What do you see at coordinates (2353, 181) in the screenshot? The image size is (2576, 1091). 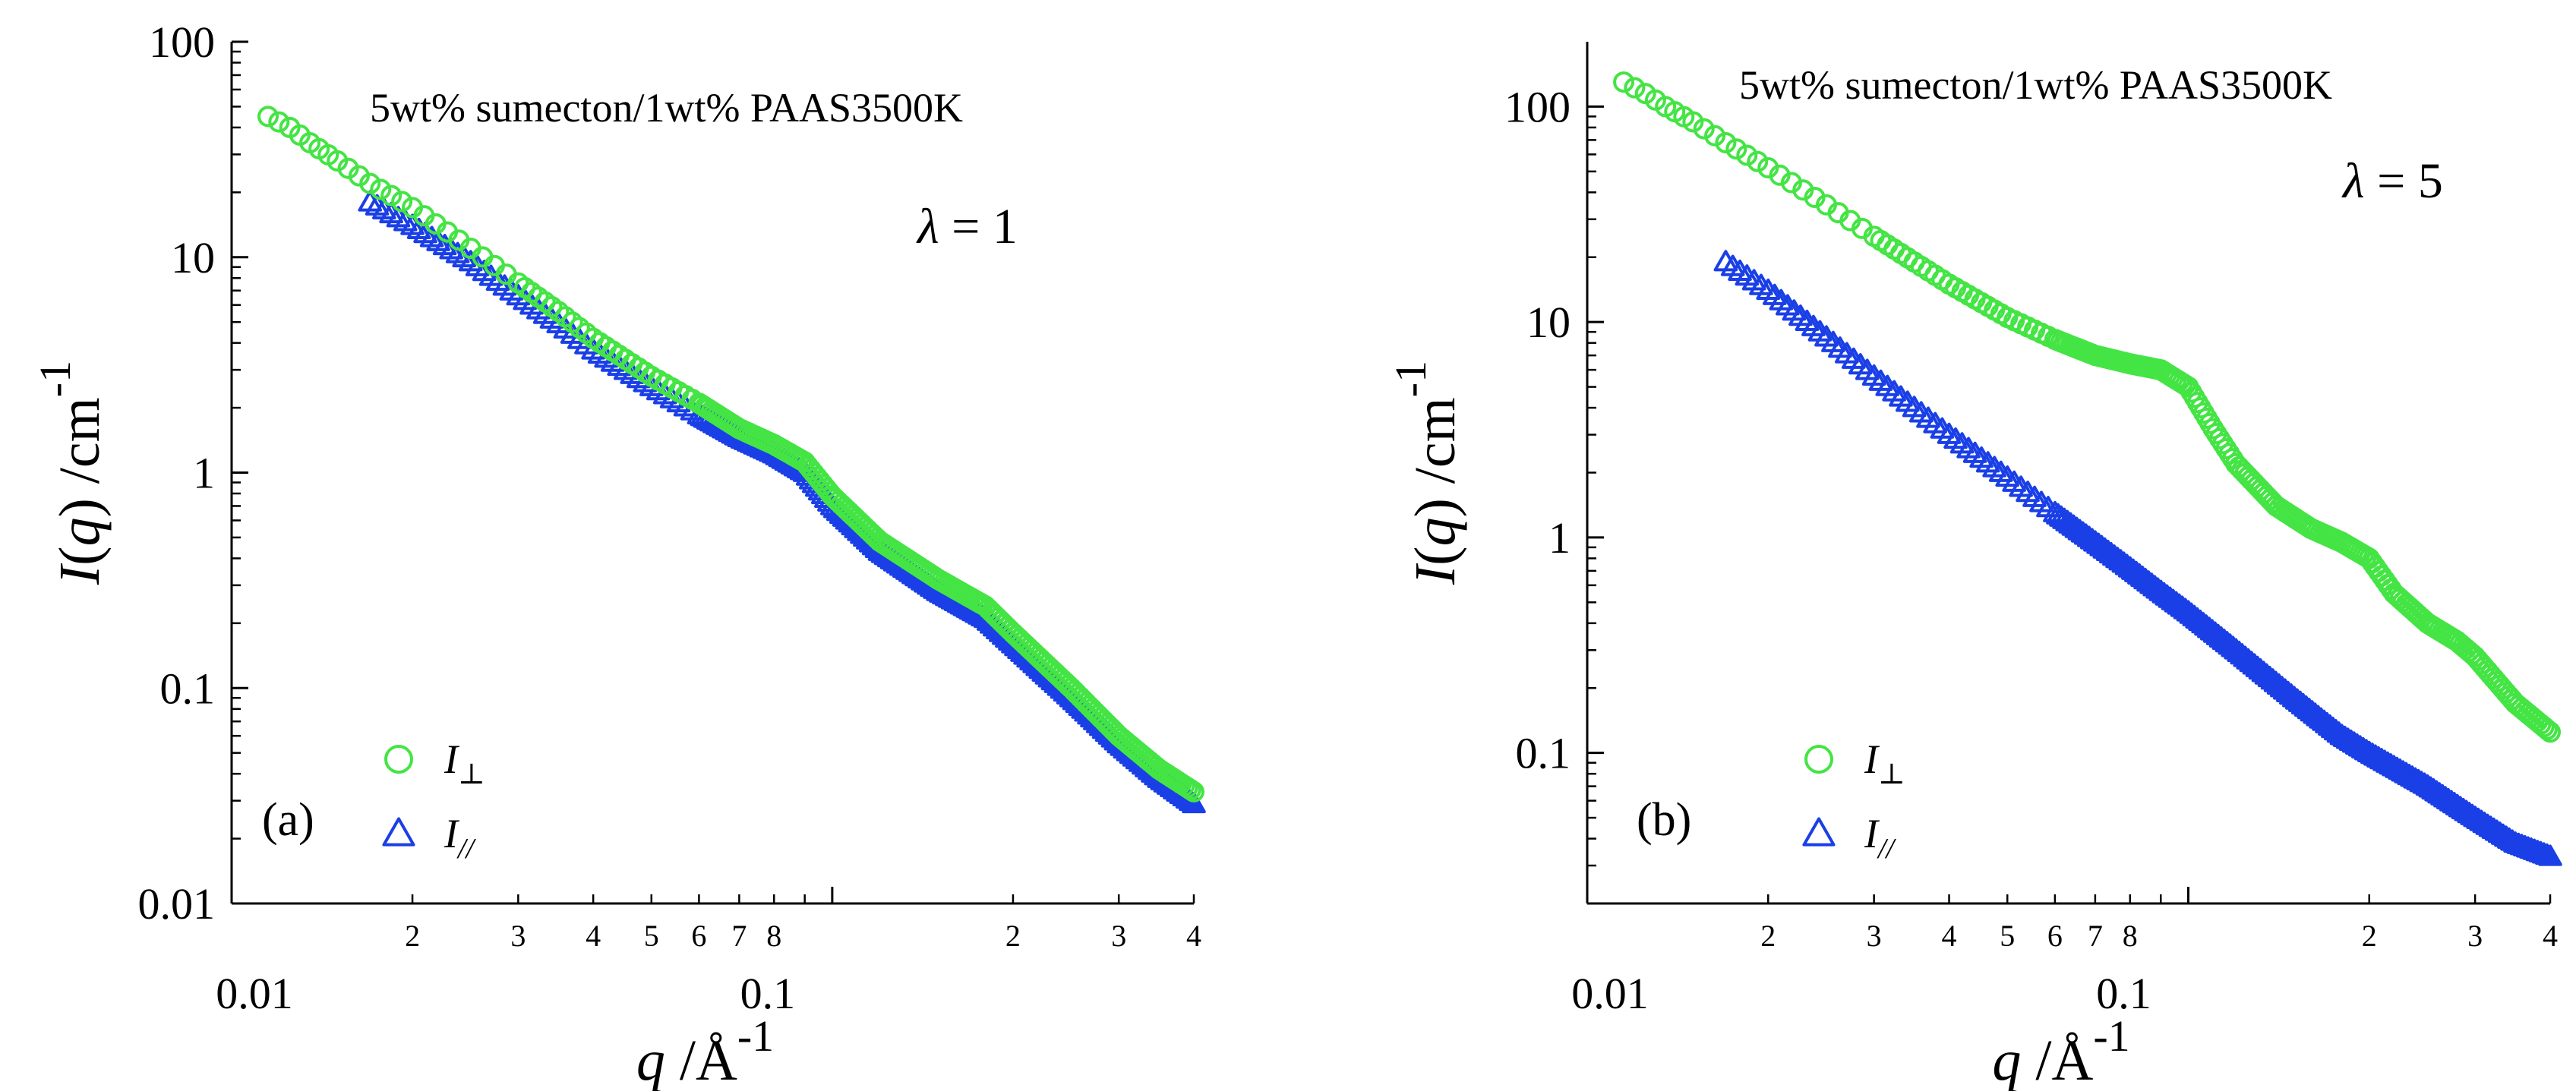 I see `lambda-symbol-b: λ` at bounding box center [2353, 181].